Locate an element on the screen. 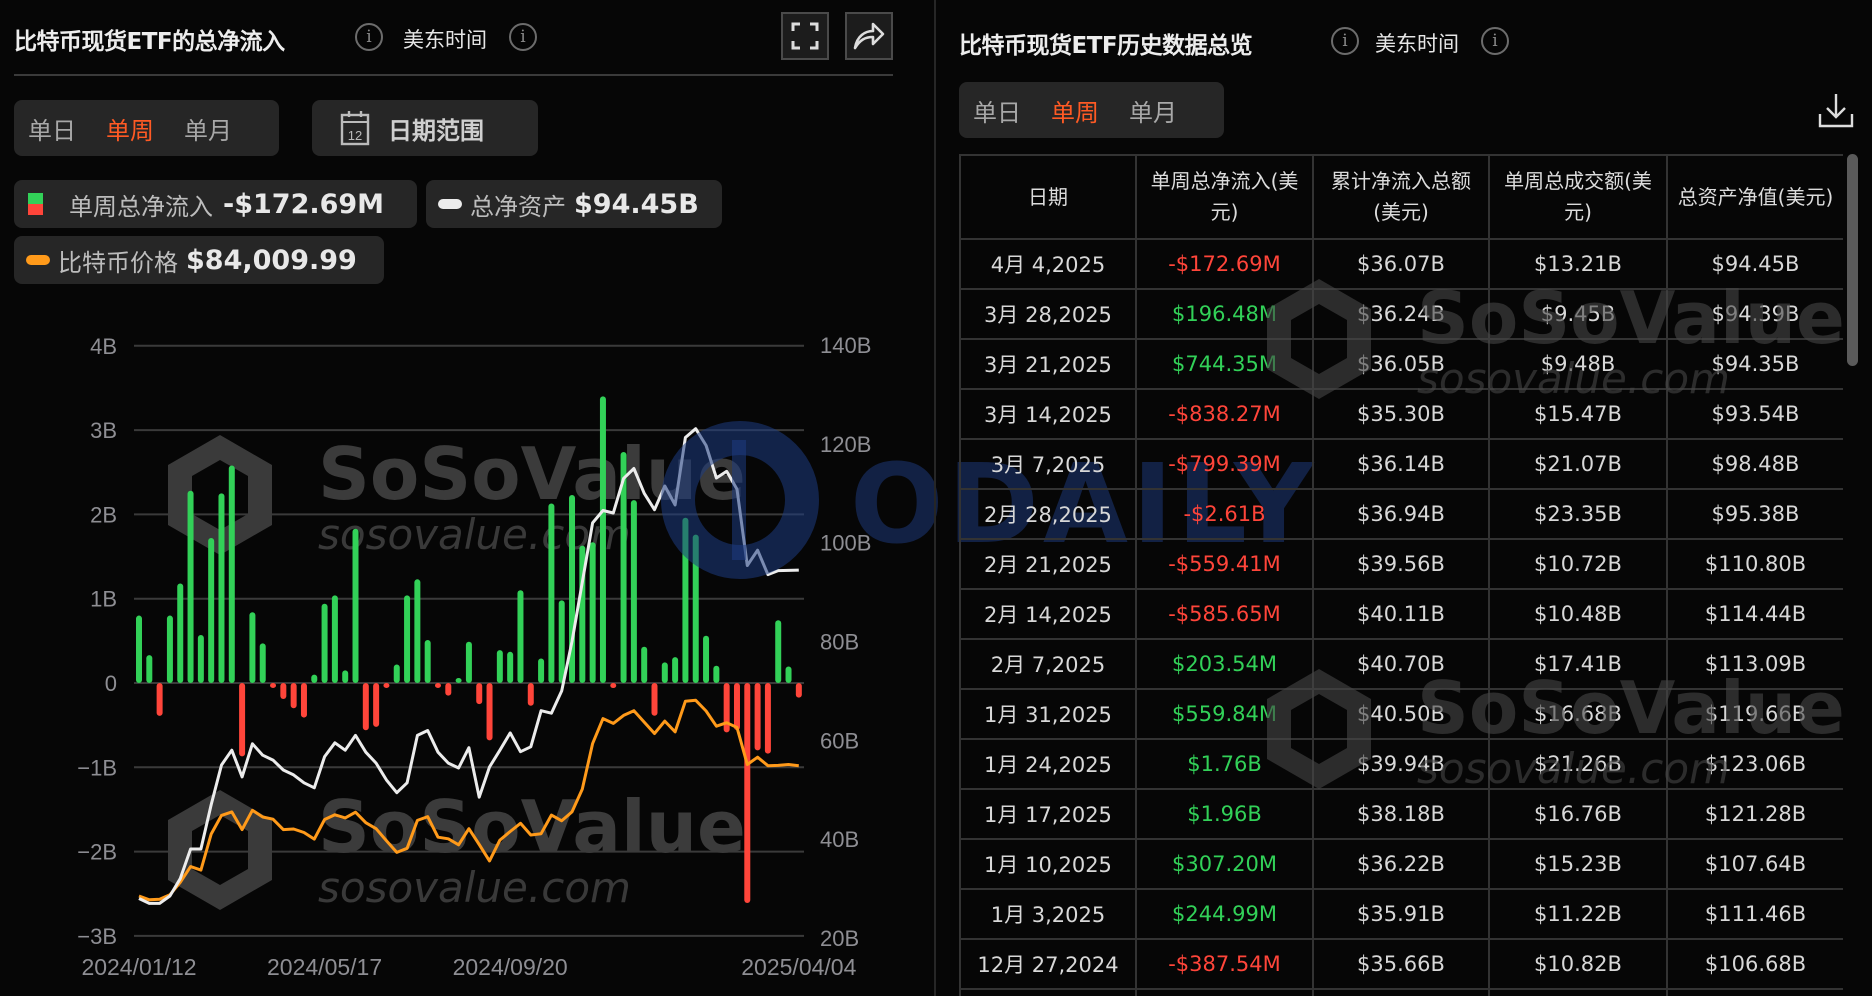 This screenshot has height=996, width=1872. weekly-net-inflow-cell: -$838.27M is located at coordinates (1224, 414).